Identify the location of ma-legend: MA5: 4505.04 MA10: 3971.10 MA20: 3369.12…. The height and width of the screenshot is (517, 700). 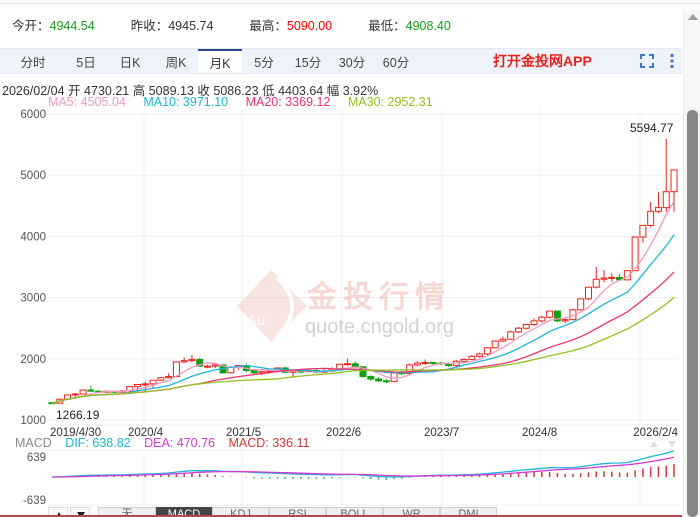
(247, 102).